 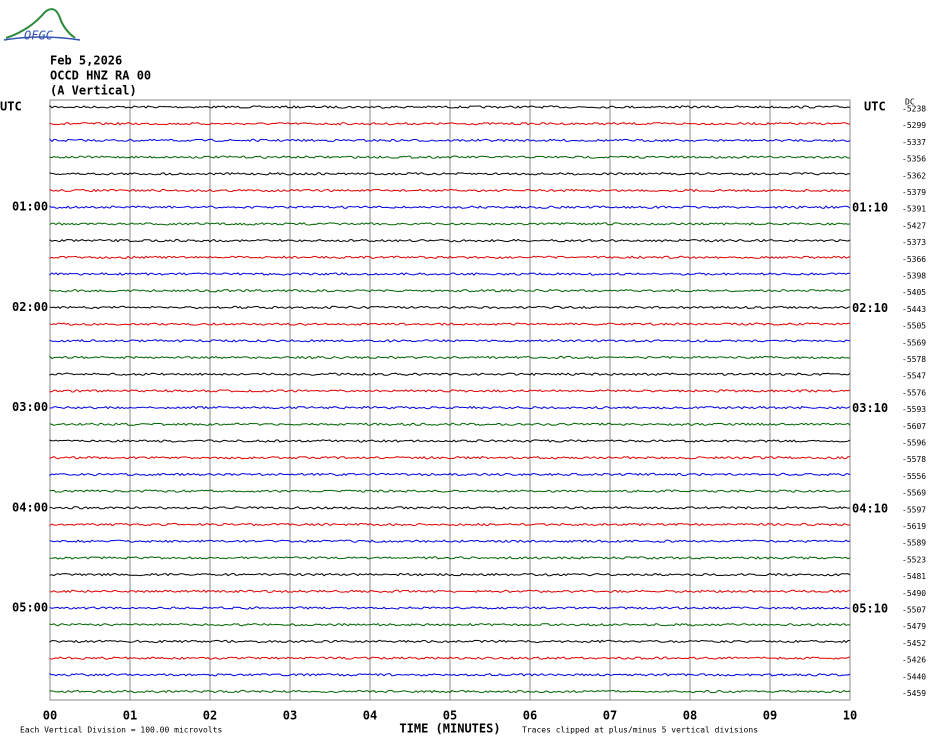 I want to click on x-tick-label: 10, so click(x=850, y=716).